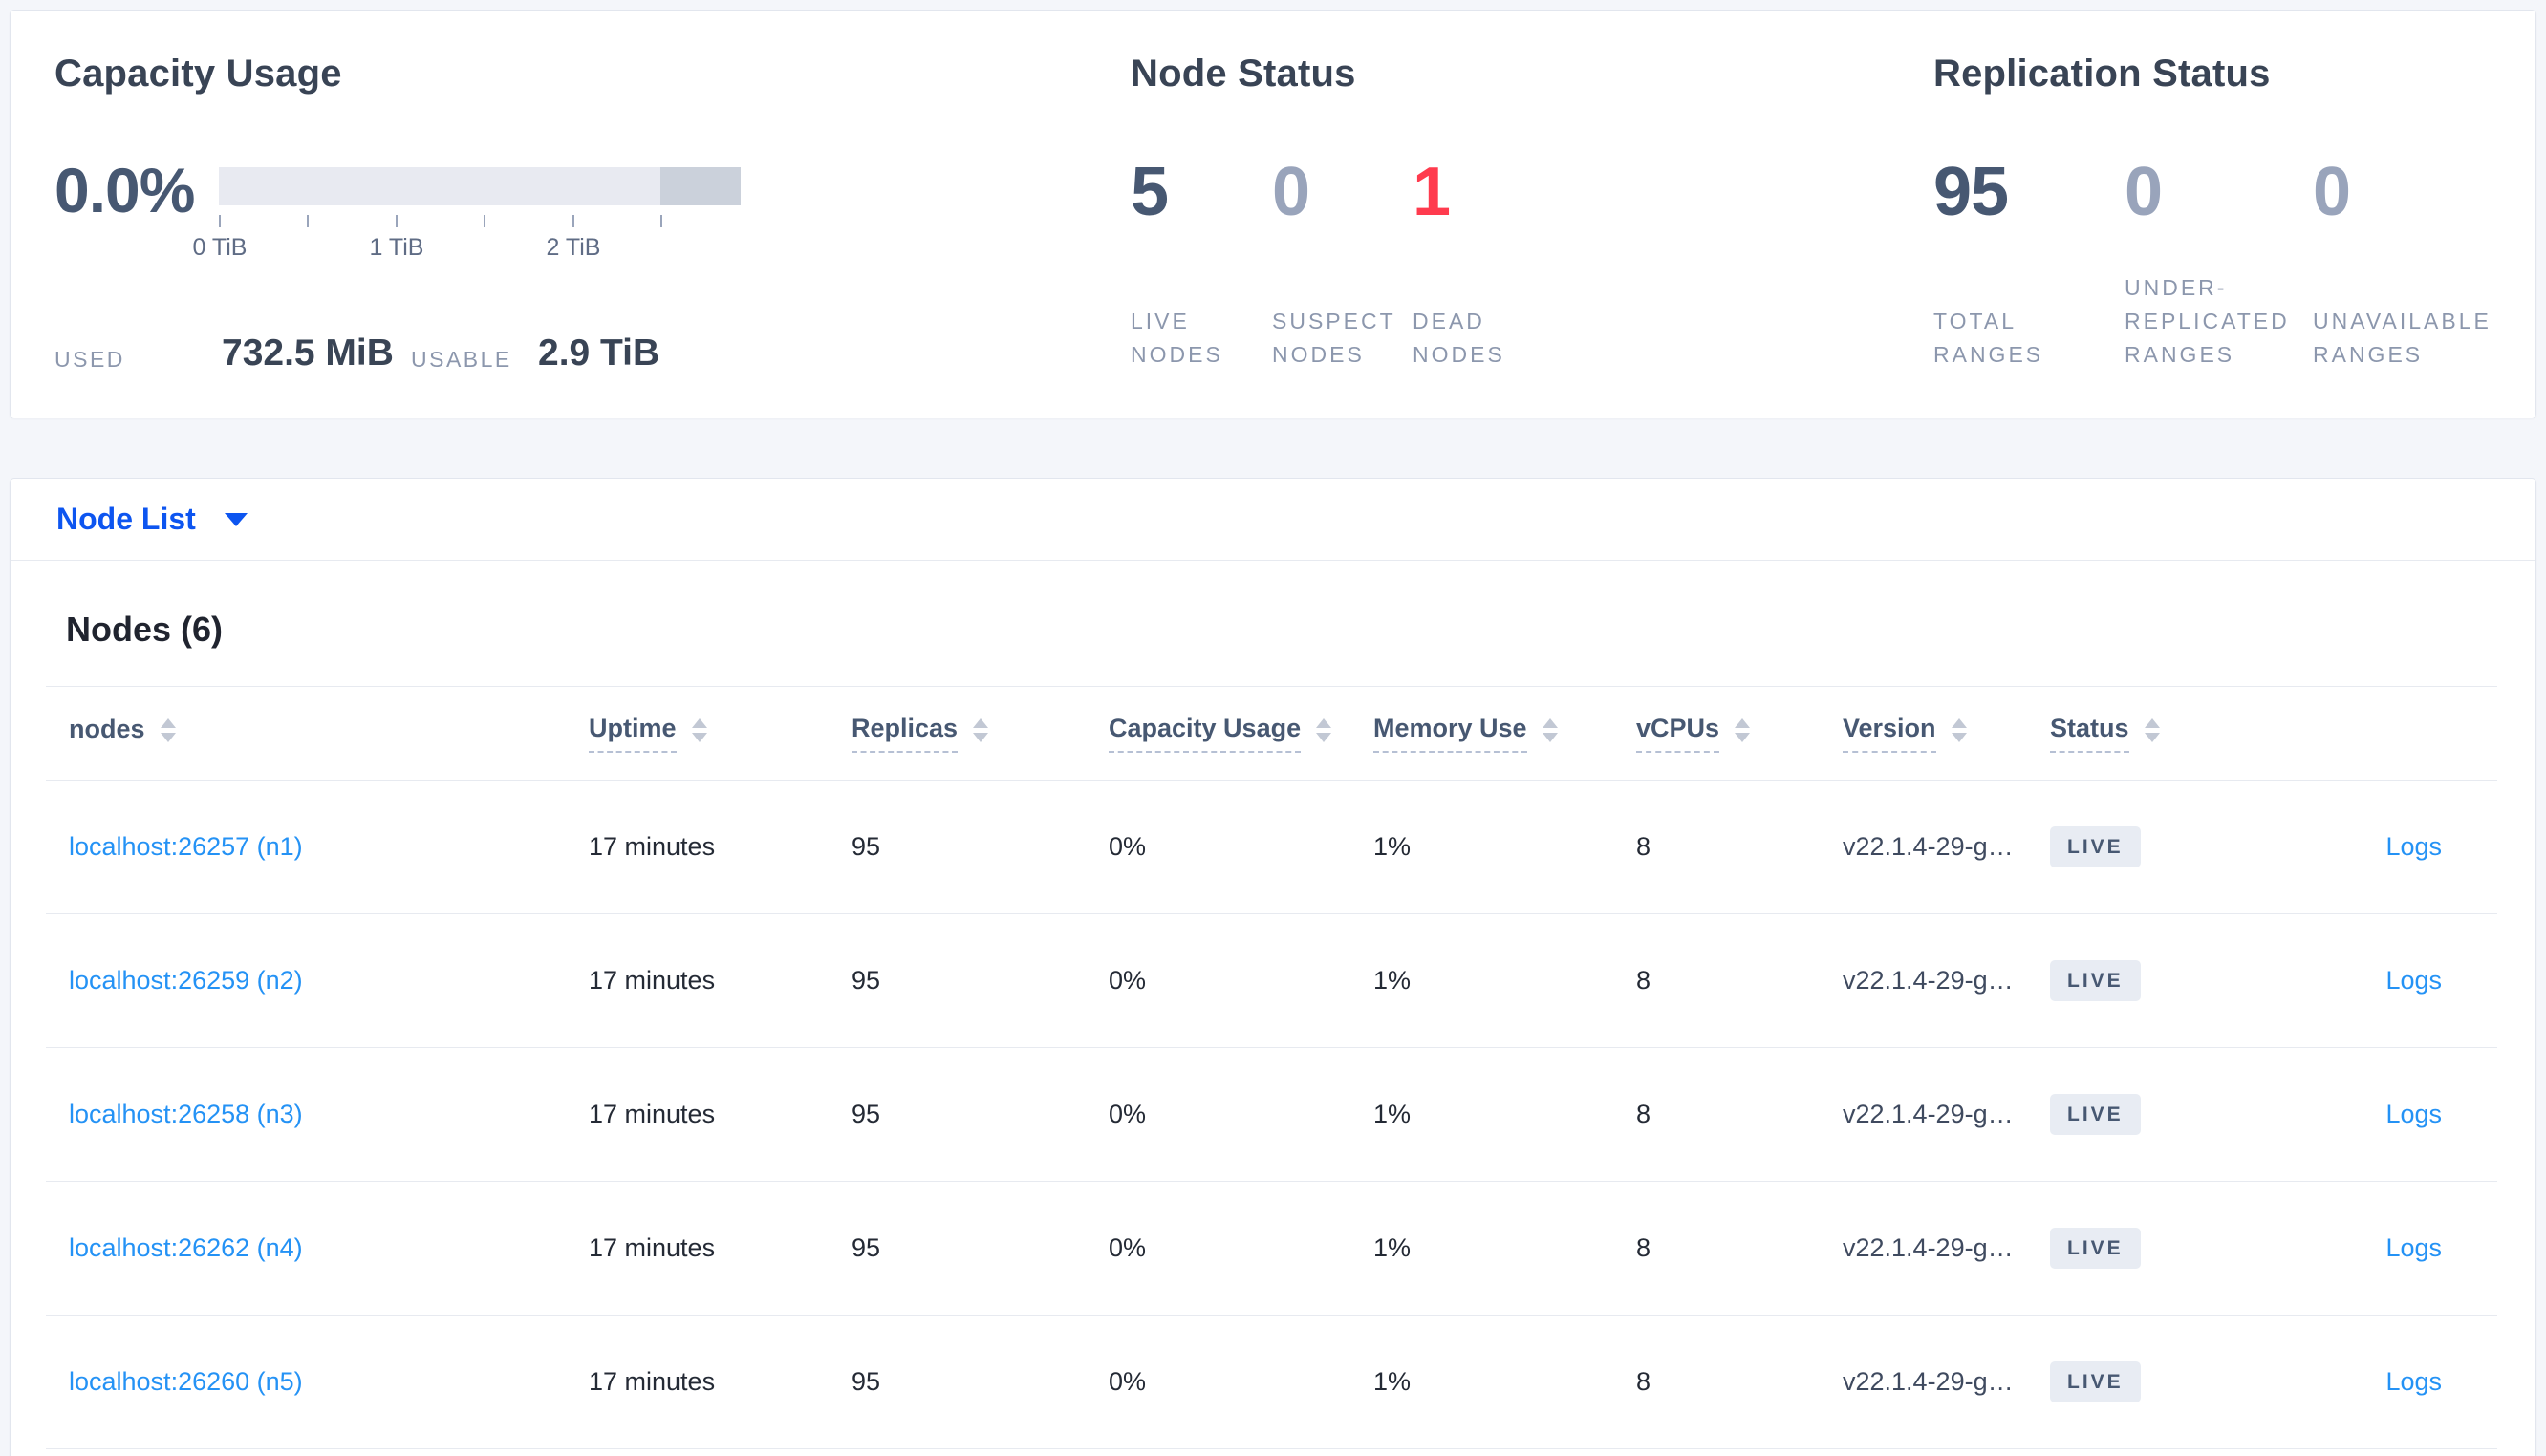 The image size is (2546, 1456). I want to click on view-selector-label: Node List, so click(126, 519).